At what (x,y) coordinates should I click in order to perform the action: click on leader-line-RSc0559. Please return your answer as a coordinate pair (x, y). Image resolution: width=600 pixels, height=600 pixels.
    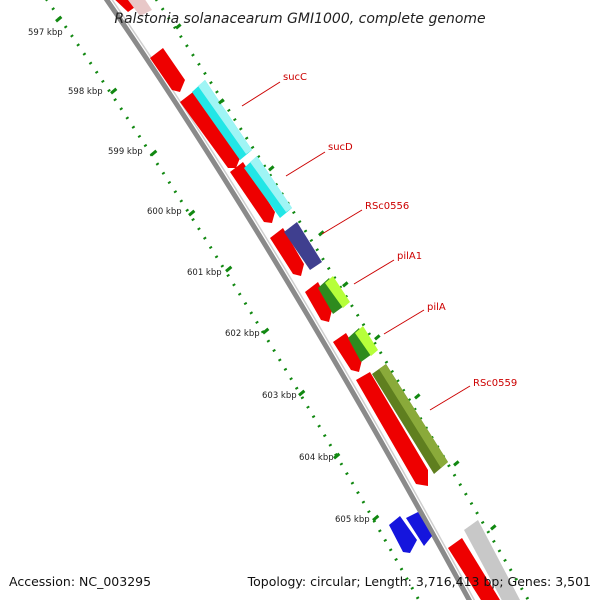
    Looking at the image, I should click on (450, 398).